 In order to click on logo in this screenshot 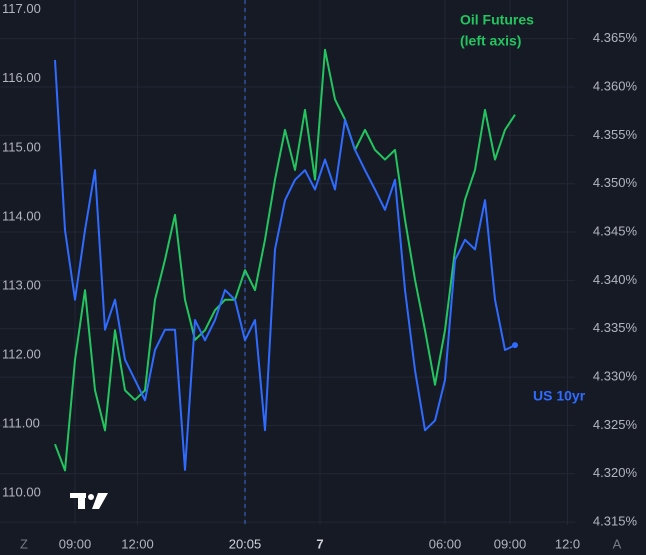, I will do `click(89, 501)`.